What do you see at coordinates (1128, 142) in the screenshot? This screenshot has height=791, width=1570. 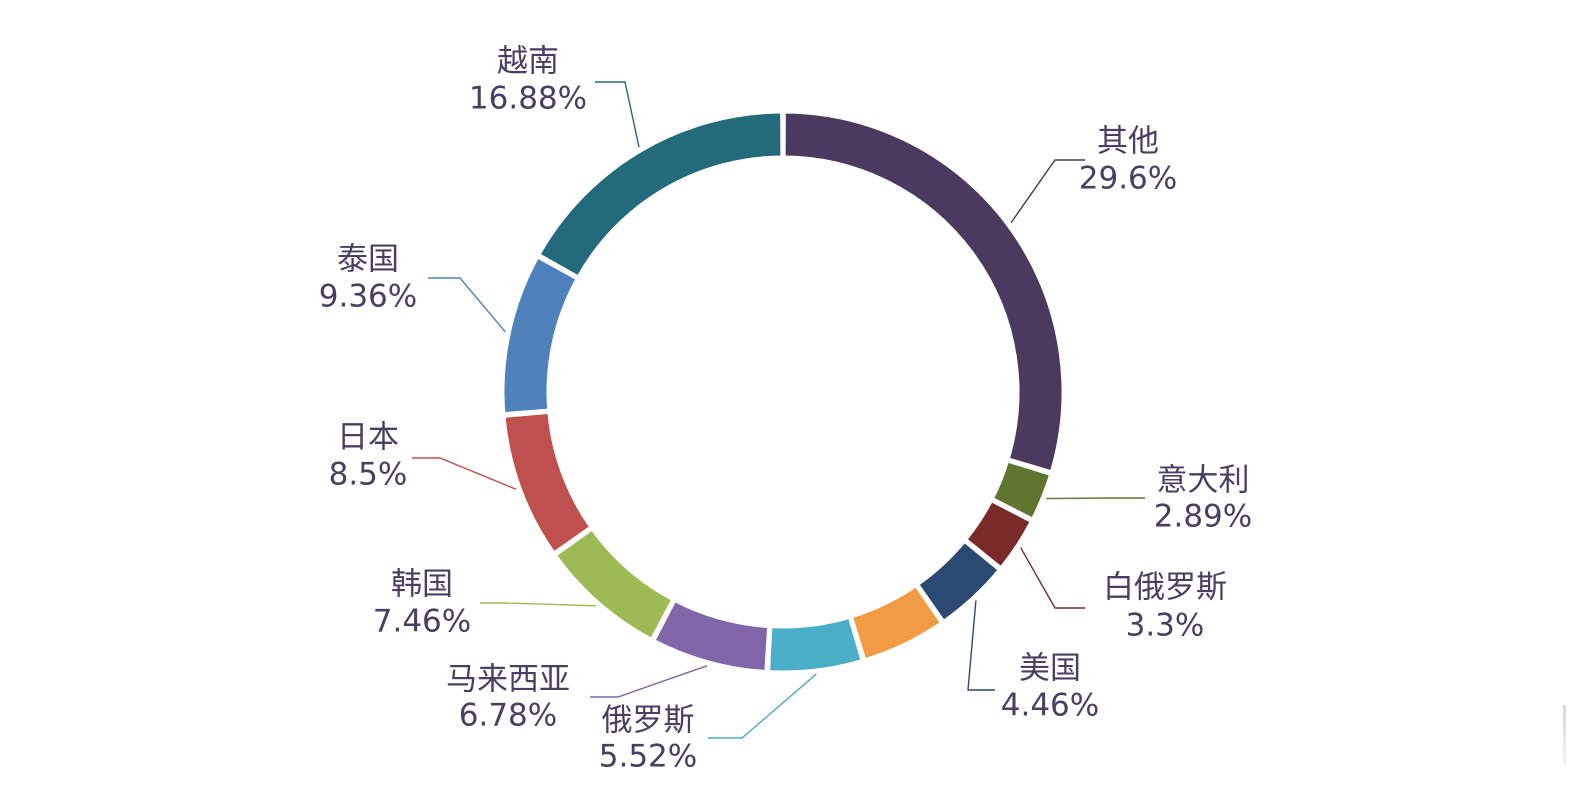 I see `slice-name-label-1: 其他` at bounding box center [1128, 142].